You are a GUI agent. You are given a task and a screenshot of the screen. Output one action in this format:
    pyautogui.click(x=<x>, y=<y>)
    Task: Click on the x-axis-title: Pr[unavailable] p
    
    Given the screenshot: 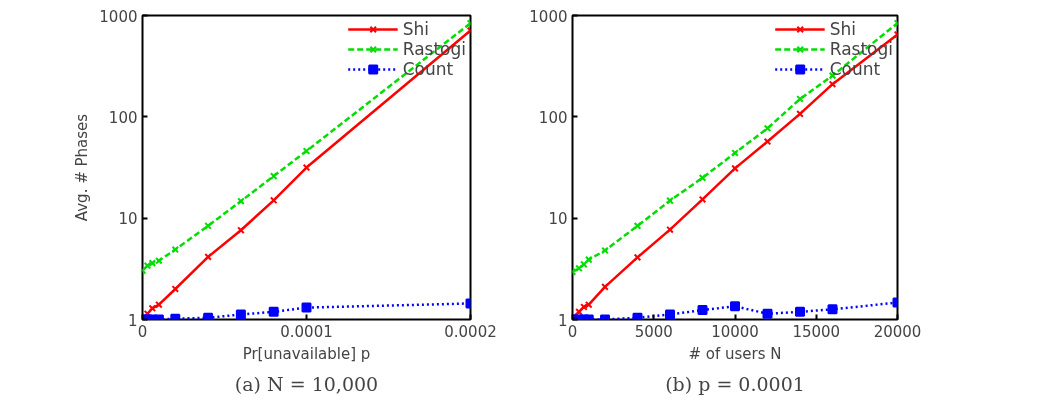 What is the action you would take?
    pyautogui.click(x=306, y=353)
    